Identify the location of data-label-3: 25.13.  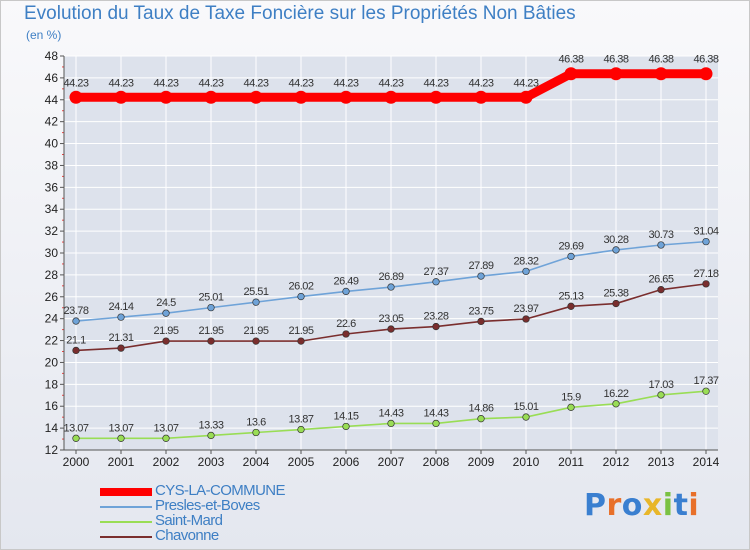
(570, 296).